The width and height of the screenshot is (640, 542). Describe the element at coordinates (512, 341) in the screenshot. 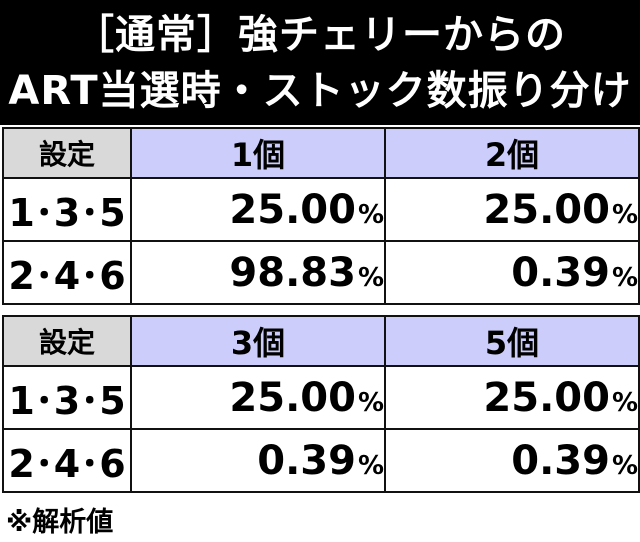

I see `stock-count-header: 5個` at that location.